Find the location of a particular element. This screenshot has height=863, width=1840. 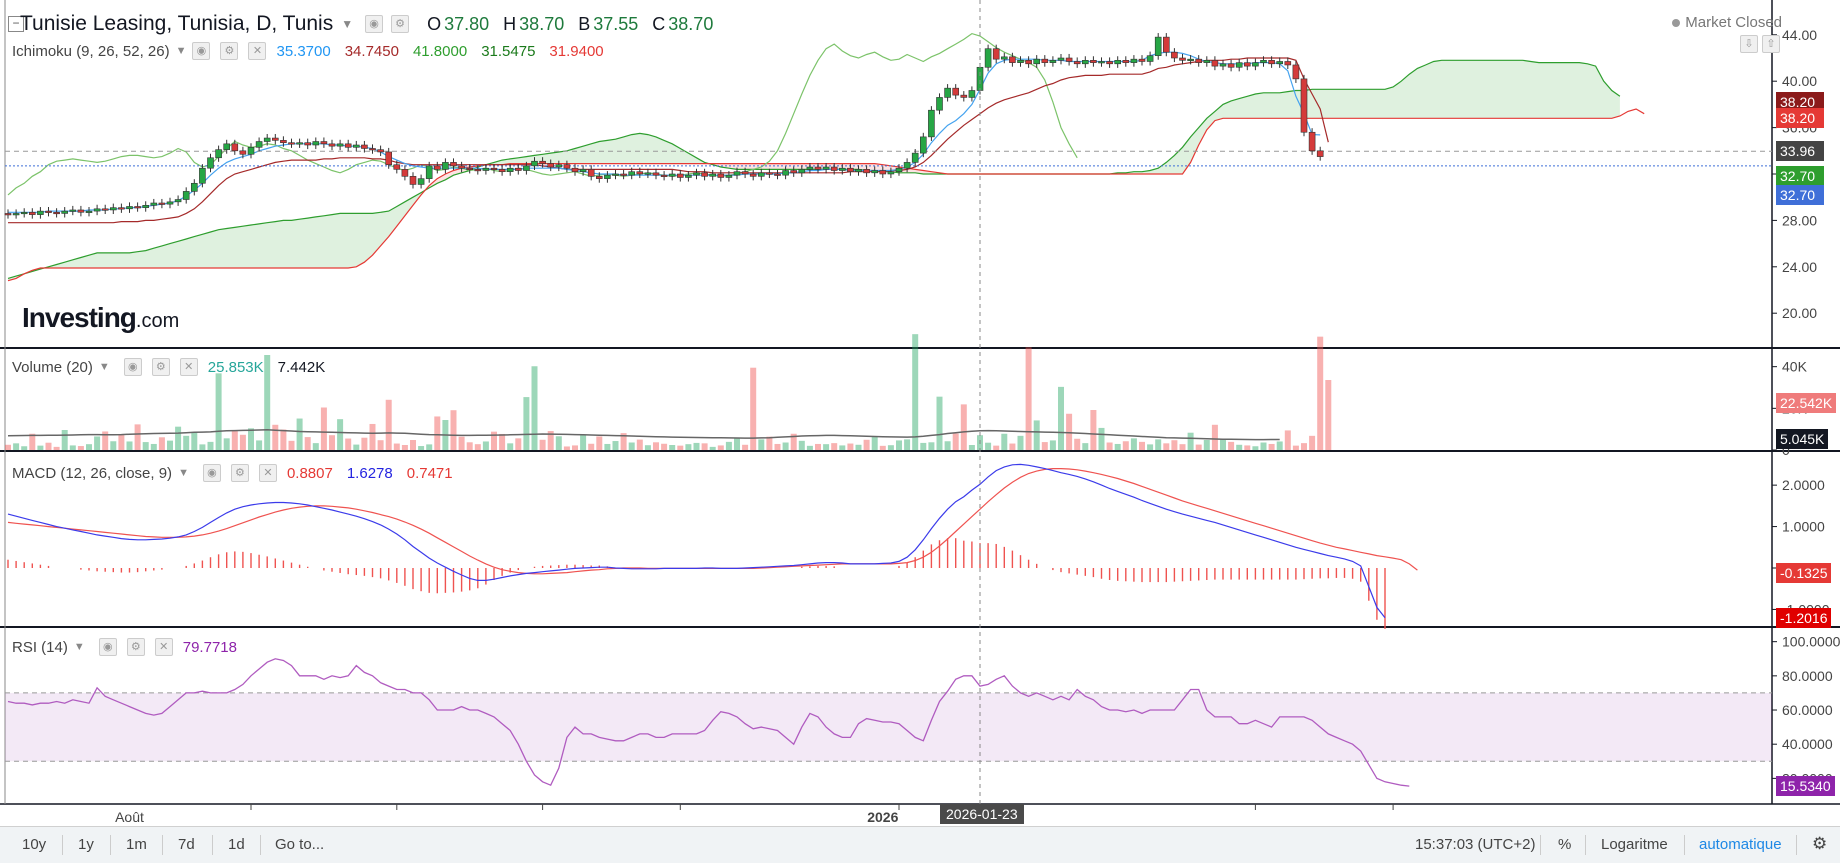

arrow-up-icon: ⇧ is located at coordinates (1771, 44).